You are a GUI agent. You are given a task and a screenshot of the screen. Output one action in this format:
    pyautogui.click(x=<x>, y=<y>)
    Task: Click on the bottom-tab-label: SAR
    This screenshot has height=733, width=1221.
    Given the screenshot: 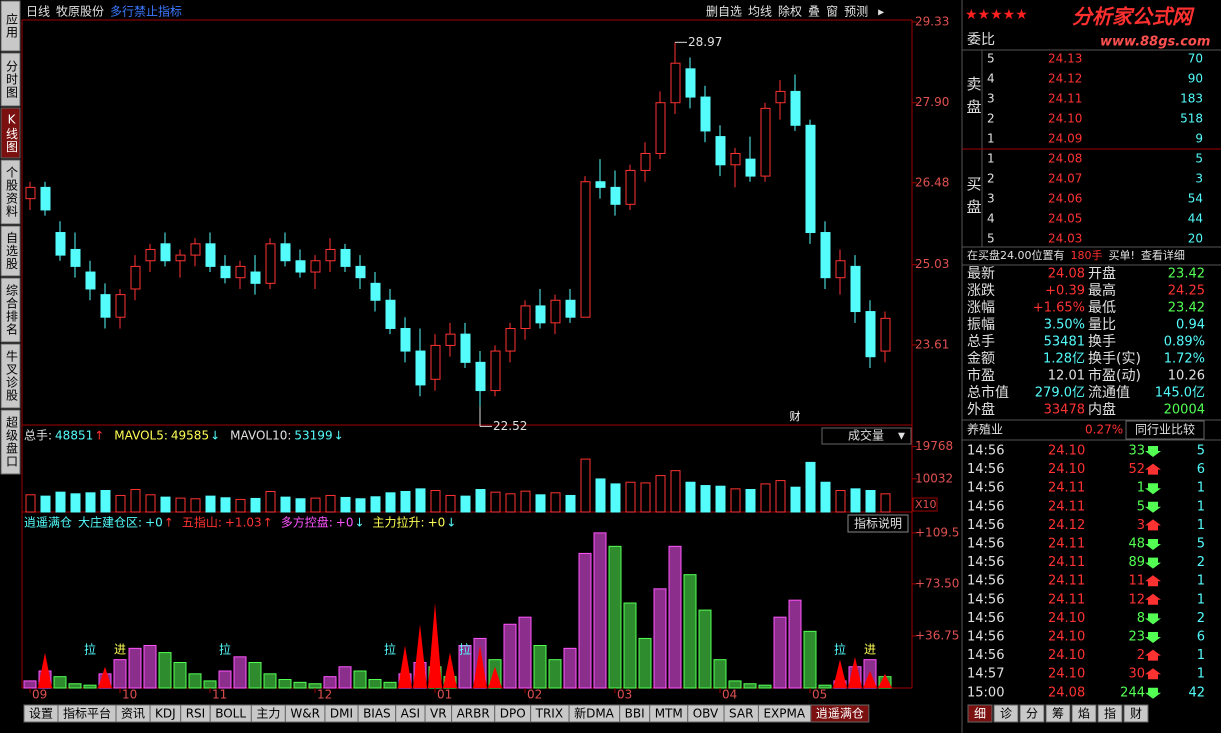 What is the action you would take?
    pyautogui.click(x=741, y=714)
    